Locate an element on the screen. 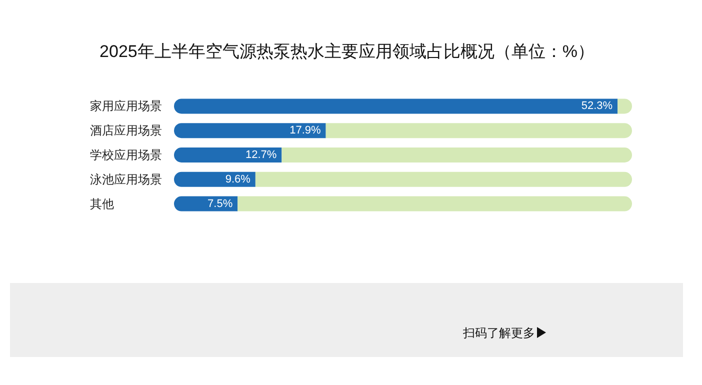 Image resolution: width=702 pixels, height=385 pixels. data-label: 52.3% is located at coordinates (597, 106).